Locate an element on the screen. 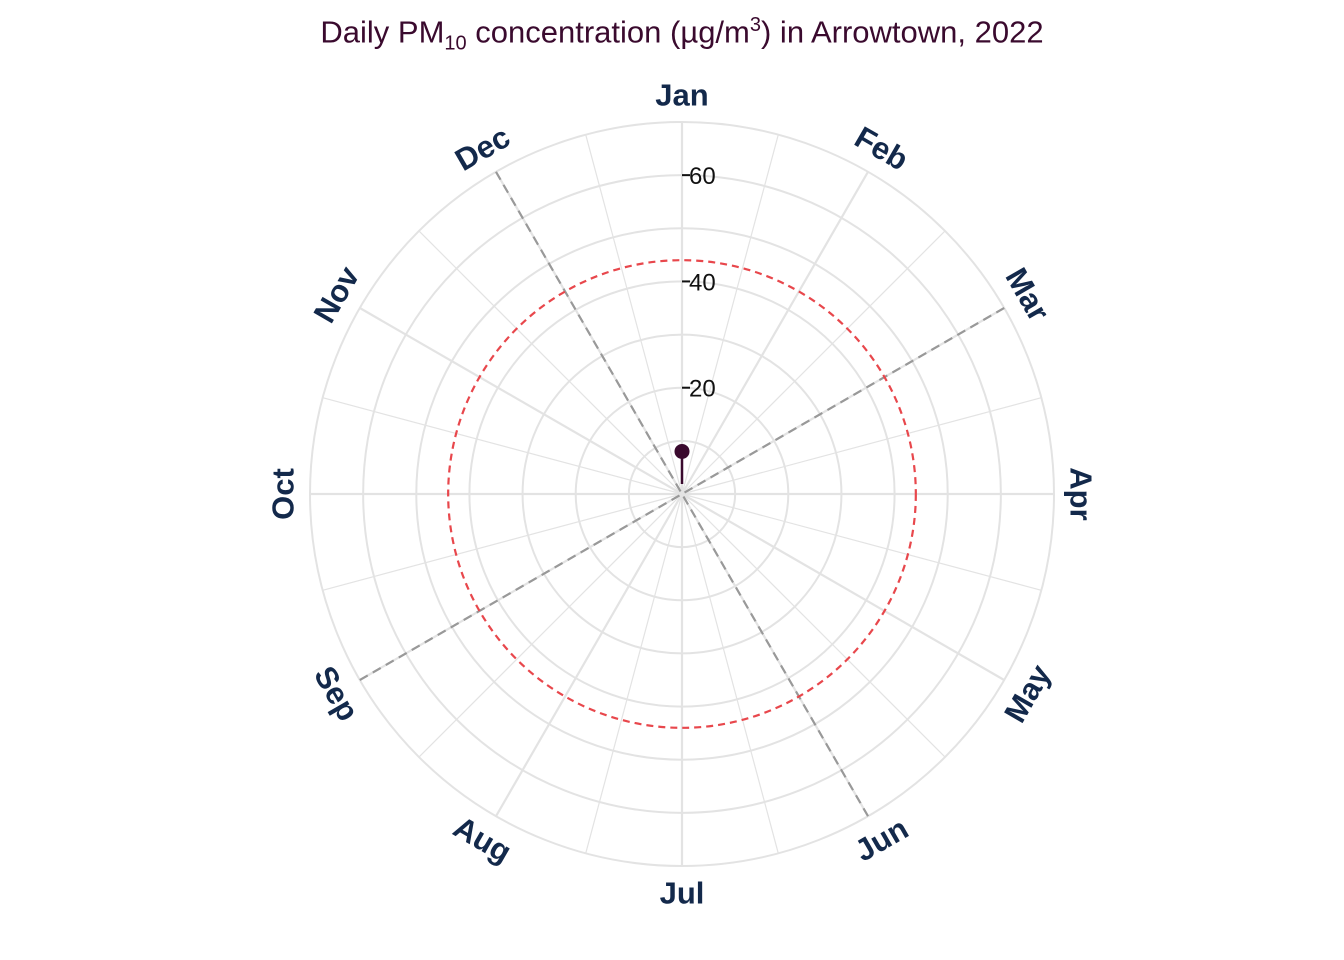  month-label-may: May is located at coordinates (1027, 693).